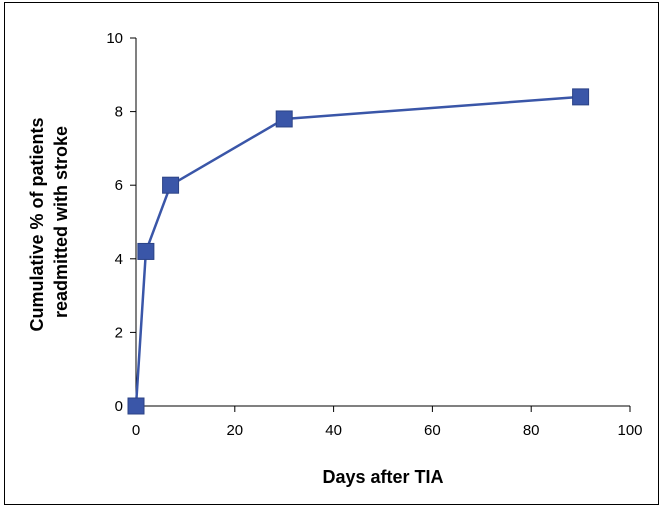 This screenshot has height=510, width=666. What do you see at coordinates (333, 430) in the screenshot?
I see `x-tick-label: 40` at bounding box center [333, 430].